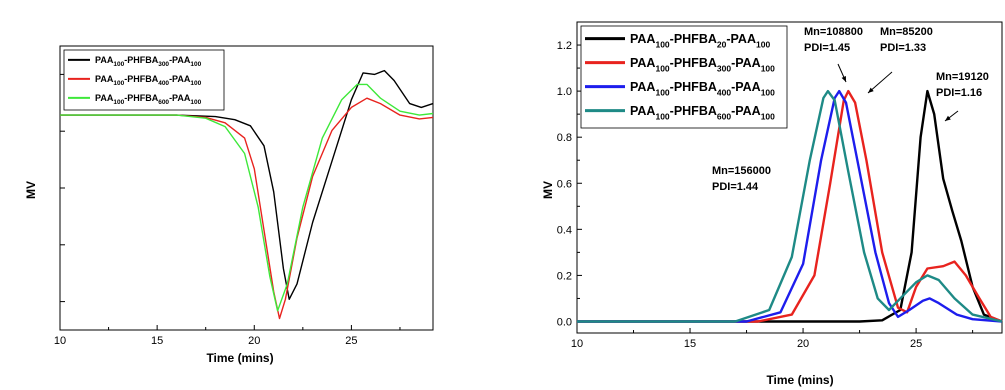 The width and height of the screenshot is (1005, 390). What do you see at coordinates (702, 112) in the screenshot?
I see `right-legend-label: PAA100-PHFBA600-PAA100` at bounding box center [702, 112].